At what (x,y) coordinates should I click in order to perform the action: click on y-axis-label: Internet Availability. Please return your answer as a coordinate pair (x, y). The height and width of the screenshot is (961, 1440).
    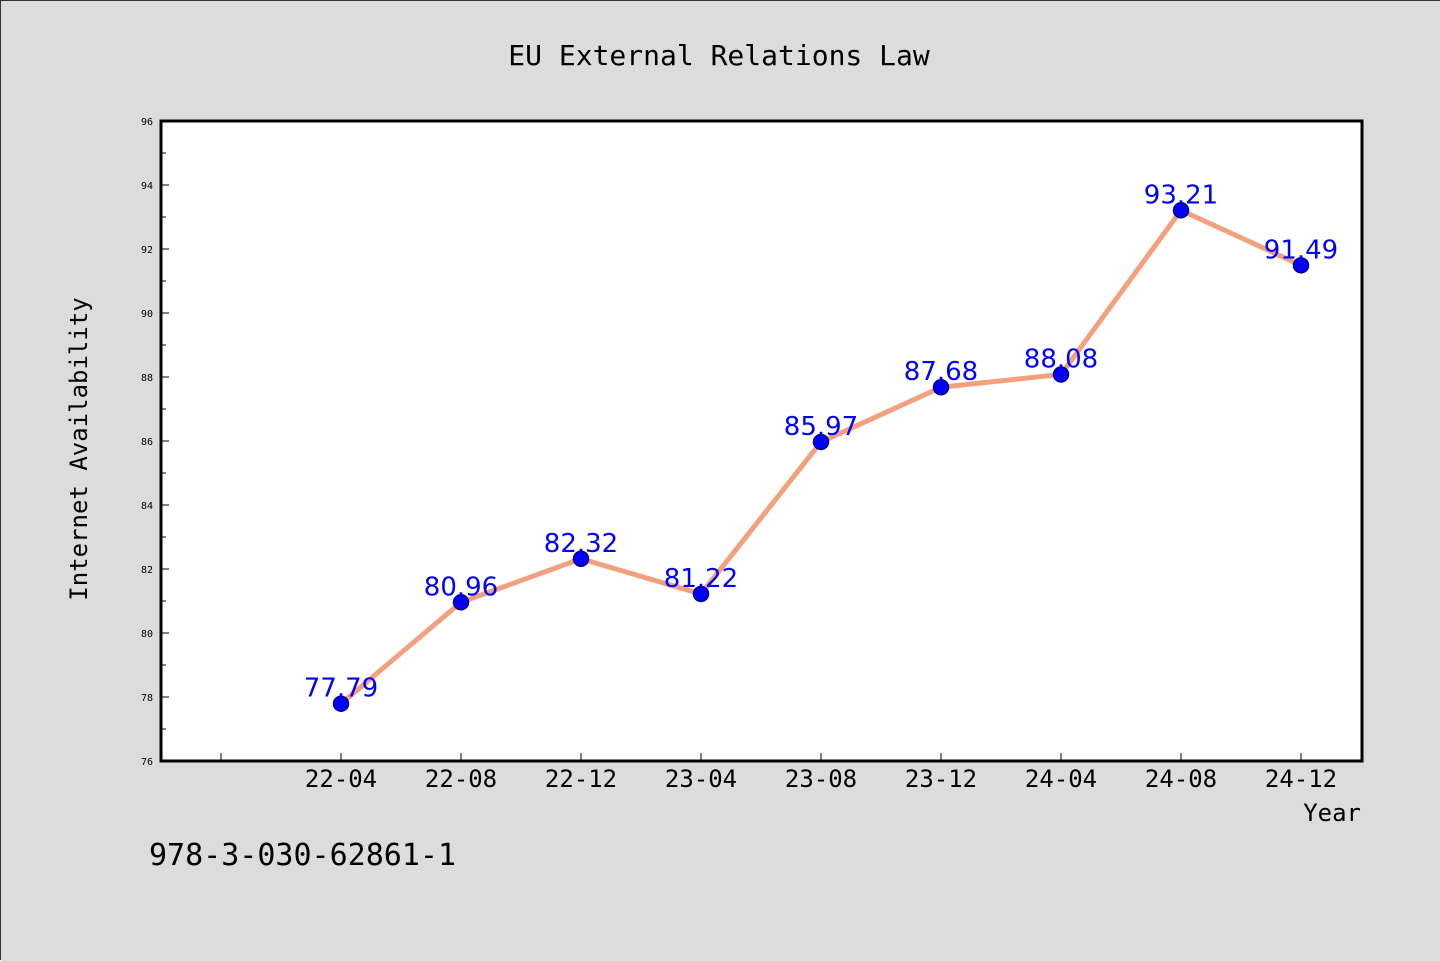
    Looking at the image, I should click on (79, 448).